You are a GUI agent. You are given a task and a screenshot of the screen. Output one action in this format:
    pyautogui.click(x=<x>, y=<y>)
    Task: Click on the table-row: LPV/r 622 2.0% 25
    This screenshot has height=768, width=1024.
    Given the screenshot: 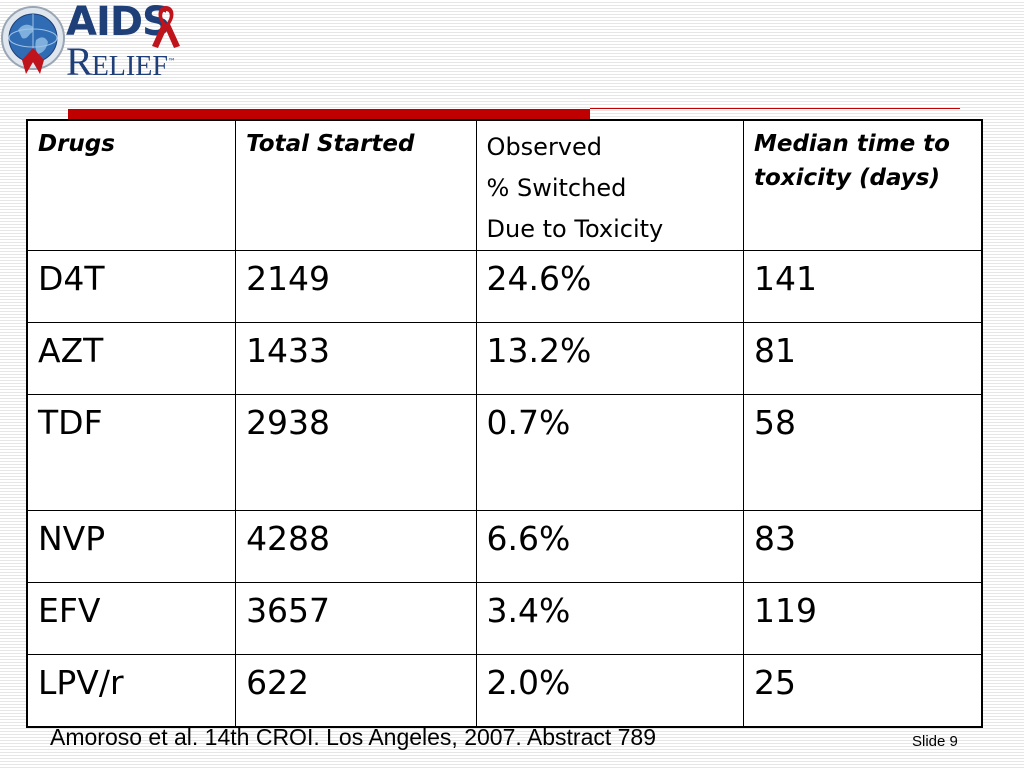 What is the action you would take?
    pyautogui.click(x=504, y=690)
    